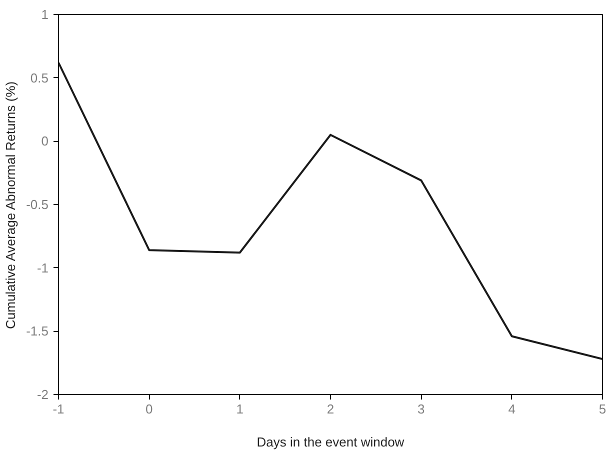 The image size is (606, 452). What do you see at coordinates (45, 14) in the screenshot?
I see `y-tick-label: 1` at bounding box center [45, 14].